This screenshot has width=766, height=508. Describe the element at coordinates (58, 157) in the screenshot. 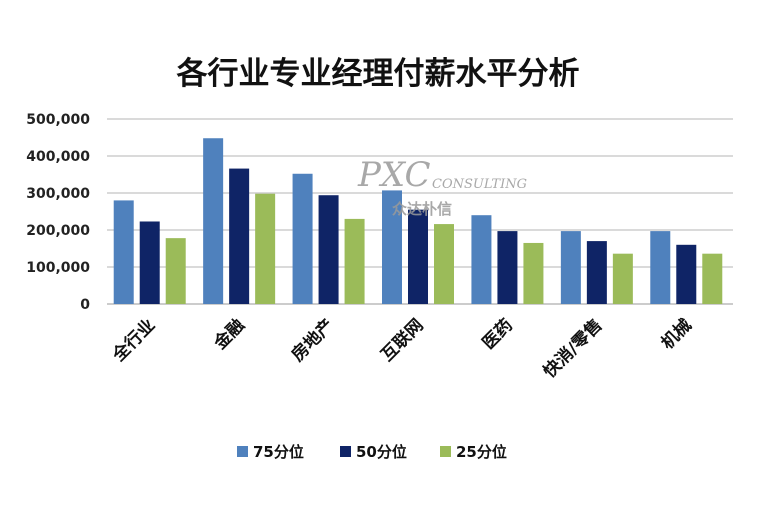

I see `y-tick-label: 400,000` at that location.